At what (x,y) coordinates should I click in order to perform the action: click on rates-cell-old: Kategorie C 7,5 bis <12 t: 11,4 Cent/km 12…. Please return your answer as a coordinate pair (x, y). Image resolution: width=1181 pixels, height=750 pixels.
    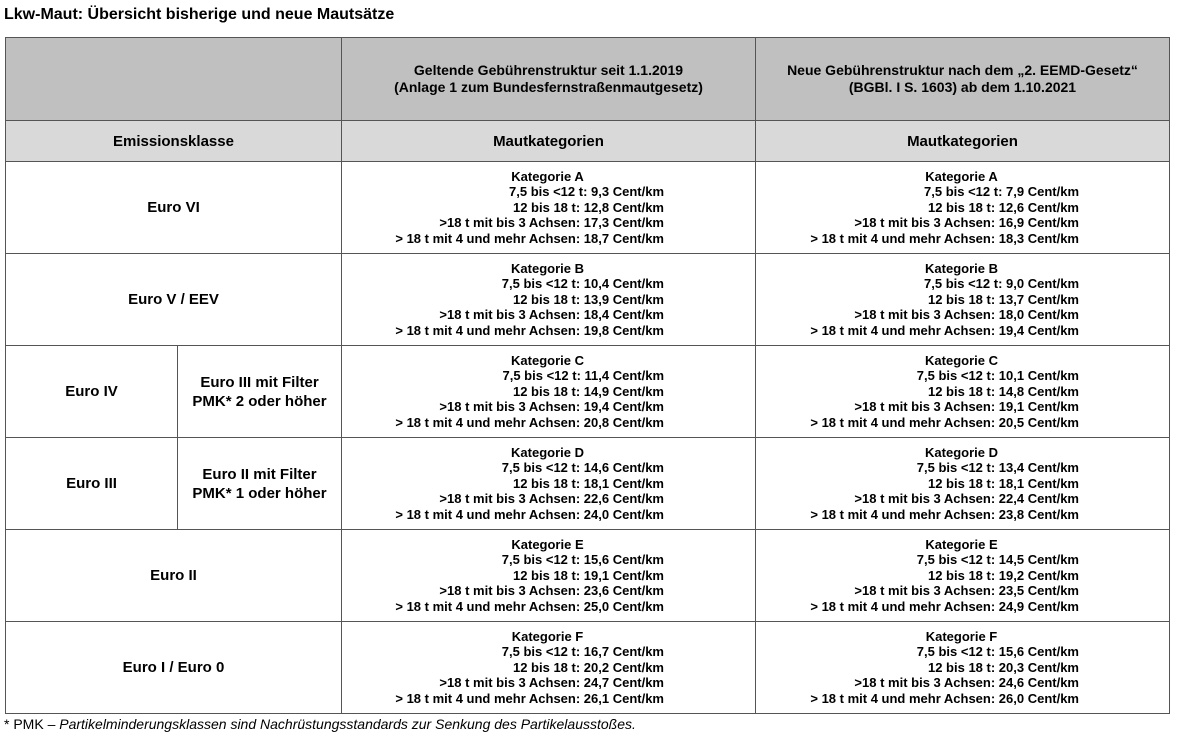
    Looking at the image, I should click on (548, 391).